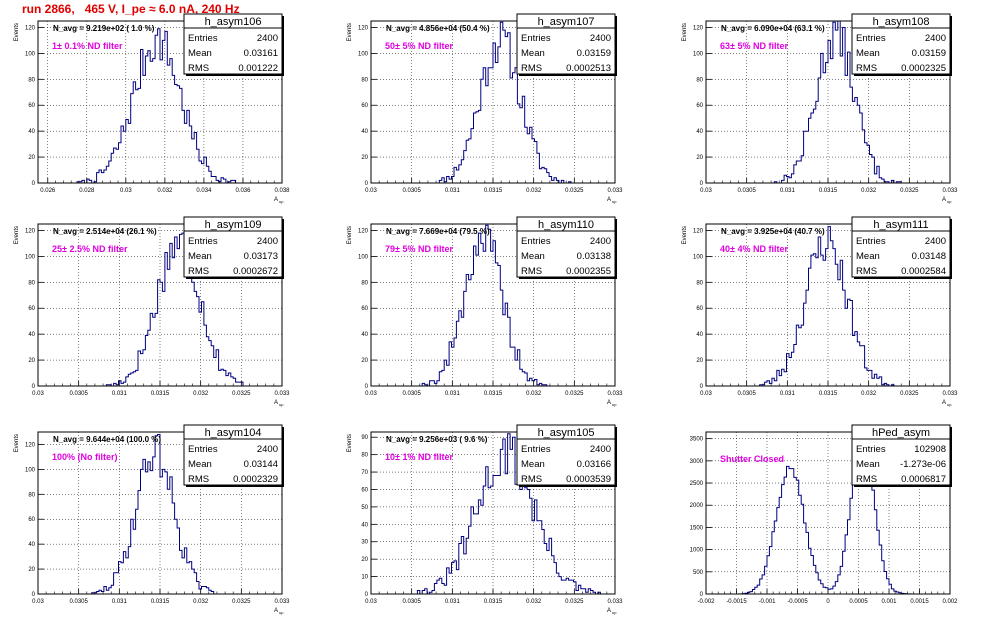 Image resolution: width=996 pixels, height=622 pixels. What do you see at coordinates (87, 191) in the screenshot?
I see `x-tick-label: 0.028` at bounding box center [87, 191].